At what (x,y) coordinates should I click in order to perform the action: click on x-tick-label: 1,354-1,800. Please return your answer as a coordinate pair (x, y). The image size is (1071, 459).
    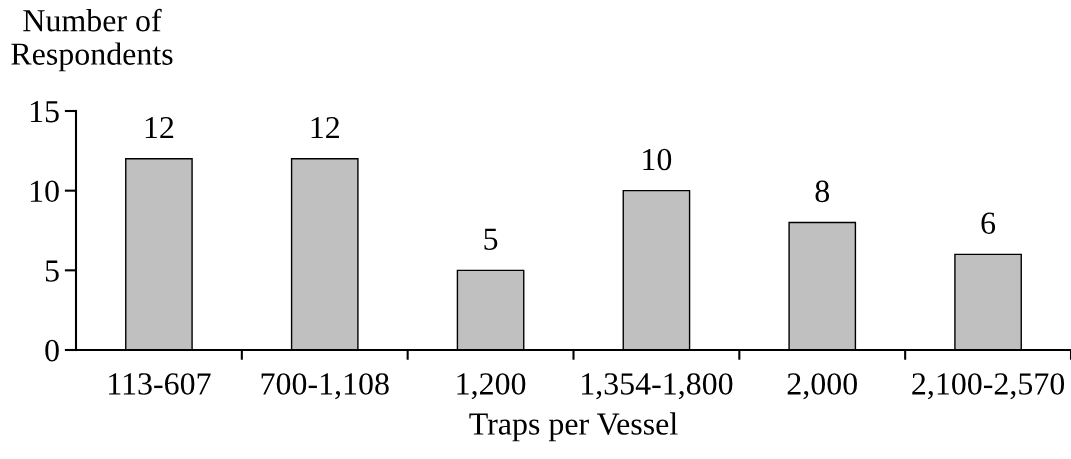
    Looking at the image, I should click on (657, 386).